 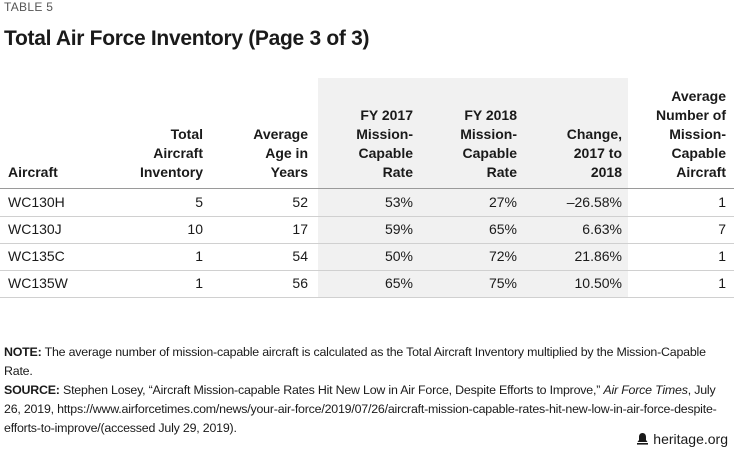 I want to click on source-publication: Air Force Times, so click(x=645, y=390).